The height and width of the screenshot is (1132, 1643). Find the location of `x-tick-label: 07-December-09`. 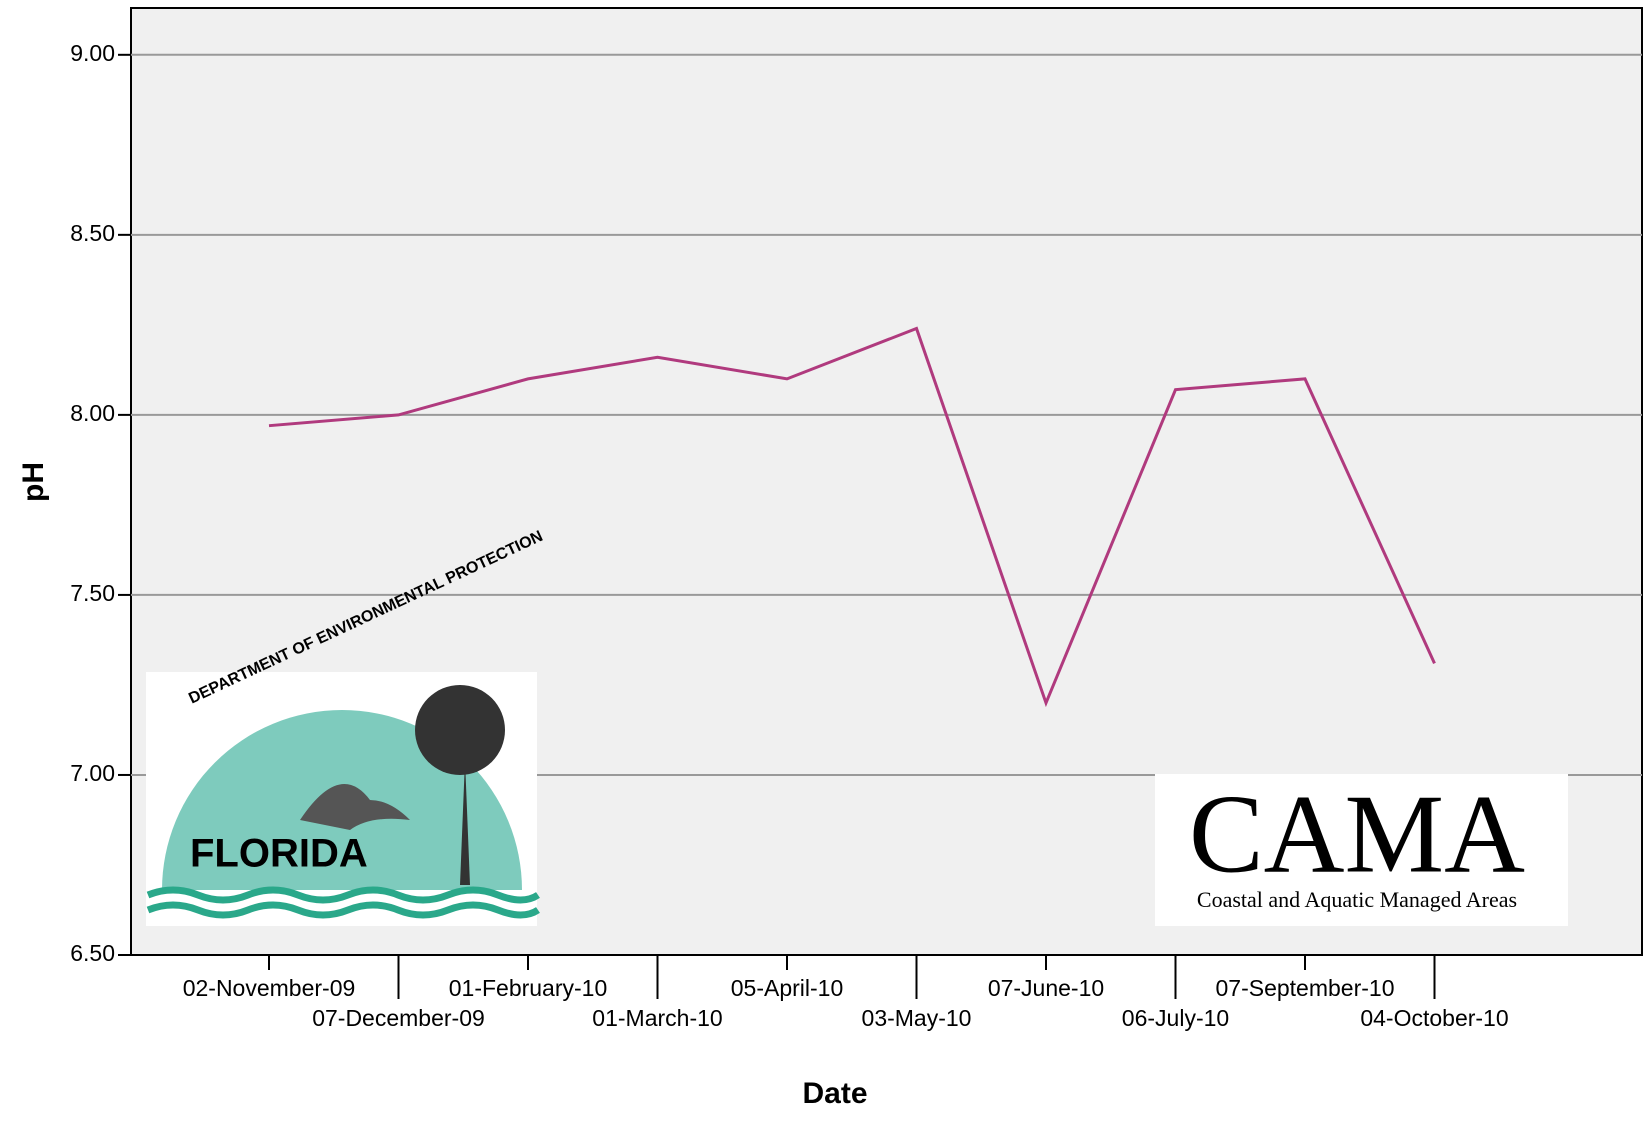

x-tick-label: 07-December-09 is located at coordinates (398, 1018).